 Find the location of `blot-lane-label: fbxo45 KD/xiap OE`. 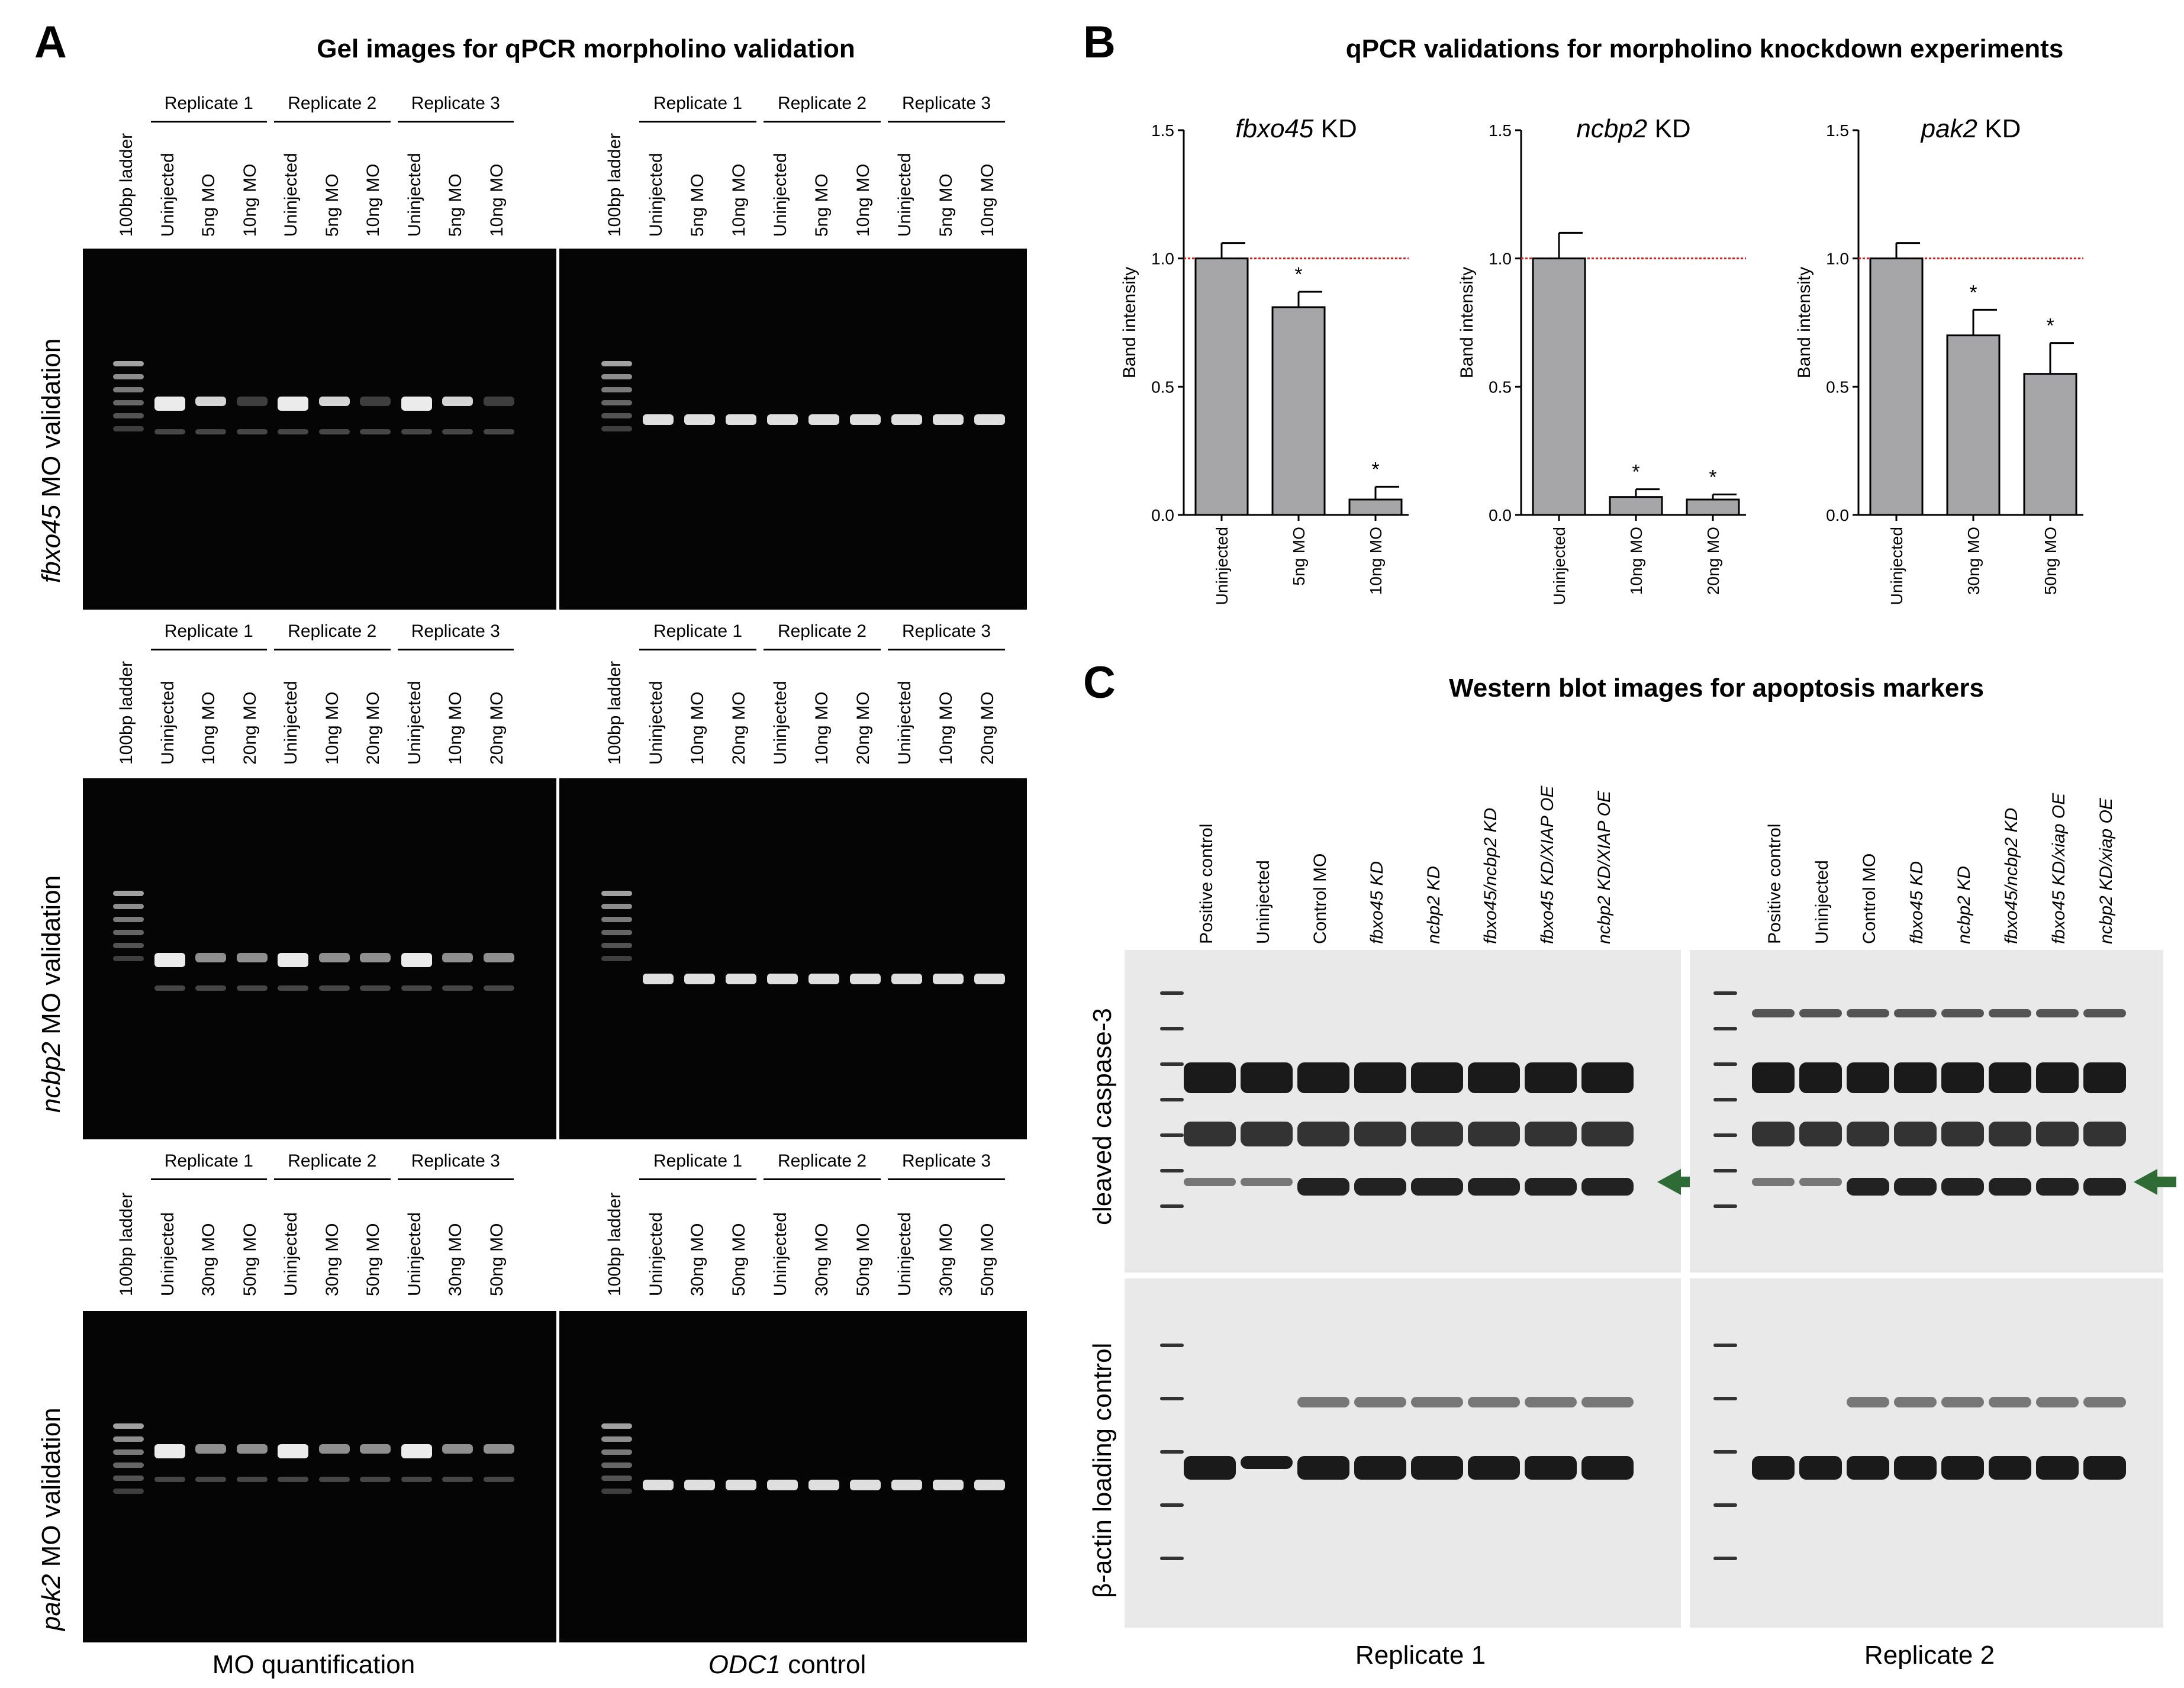

blot-lane-label: fbxo45 KD/xiap OE is located at coordinates (2059, 869).